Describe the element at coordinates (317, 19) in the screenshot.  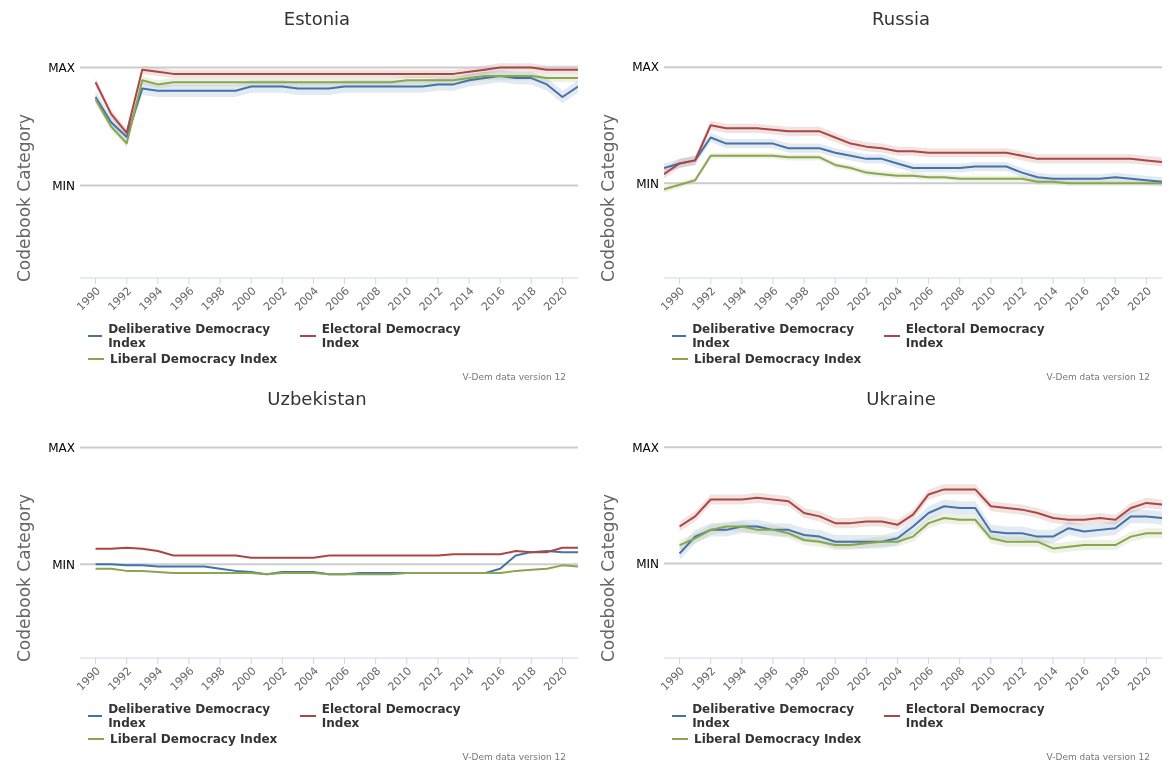
I see `chart-title: Estonia` at that location.